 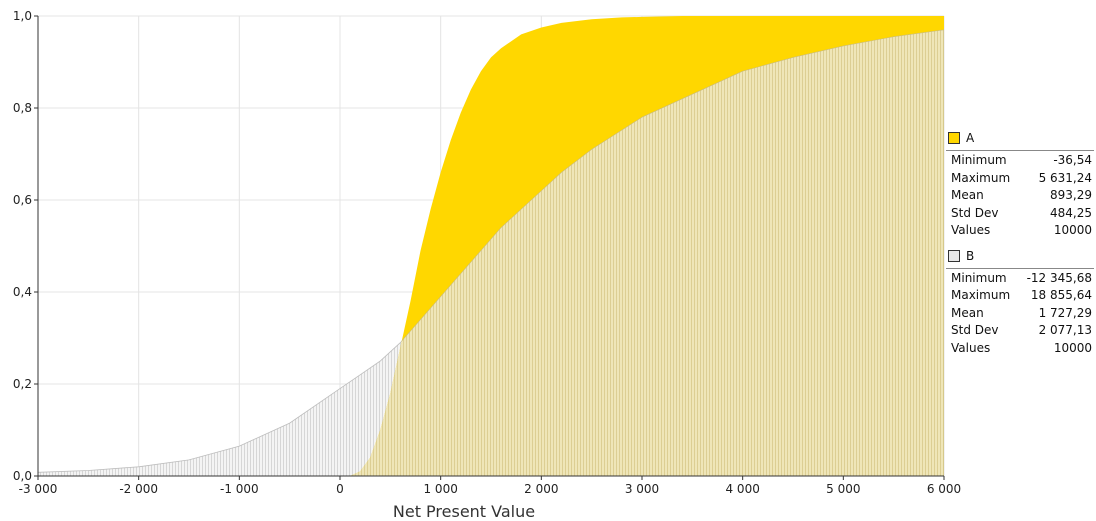 What do you see at coordinates (340, 489) in the screenshot?
I see `x-tick-label: 0` at bounding box center [340, 489].